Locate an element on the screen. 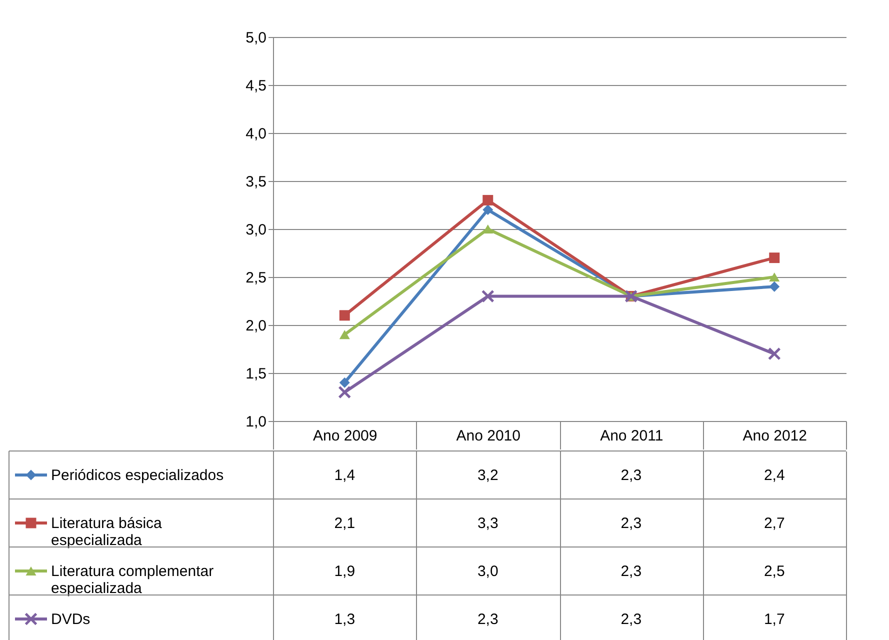 The height and width of the screenshot is (640, 889). y-tick-label: 5,0 is located at coordinates (256, 38).